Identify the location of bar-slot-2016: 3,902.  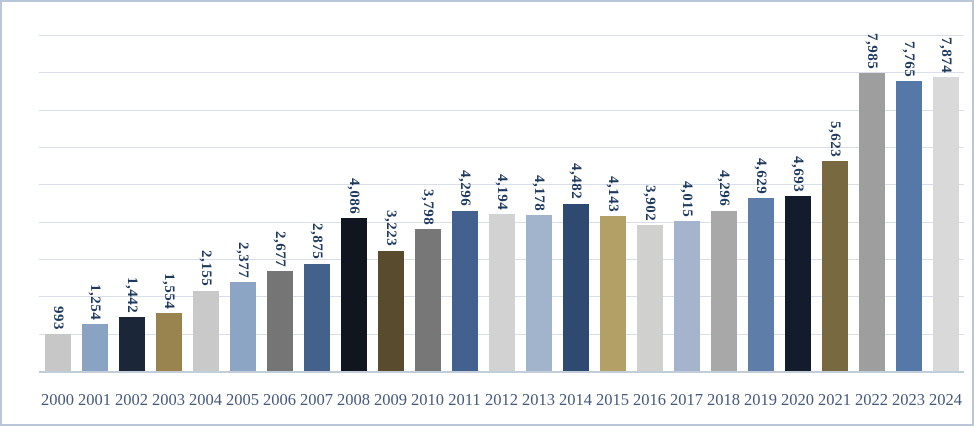
(649, 186).